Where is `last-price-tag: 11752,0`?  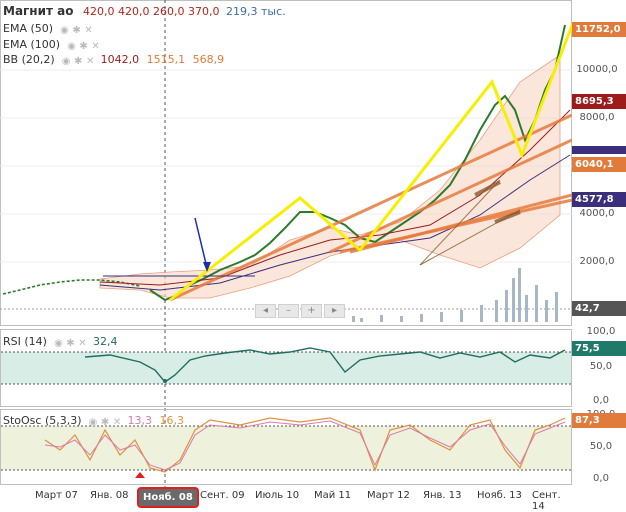
last-price-tag: 11752,0 is located at coordinates (599, 29).